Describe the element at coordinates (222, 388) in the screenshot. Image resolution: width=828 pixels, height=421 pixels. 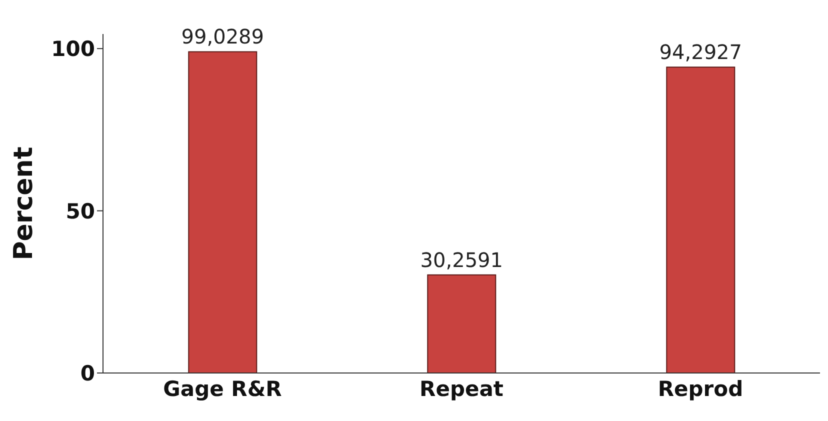
I see `x-tick-label: Gage R&R` at that location.